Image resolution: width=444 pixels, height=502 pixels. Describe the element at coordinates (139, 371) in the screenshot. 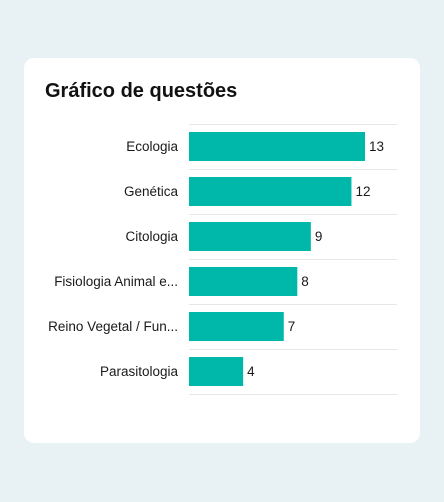

I see `category-label: Parasitologia` at that location.